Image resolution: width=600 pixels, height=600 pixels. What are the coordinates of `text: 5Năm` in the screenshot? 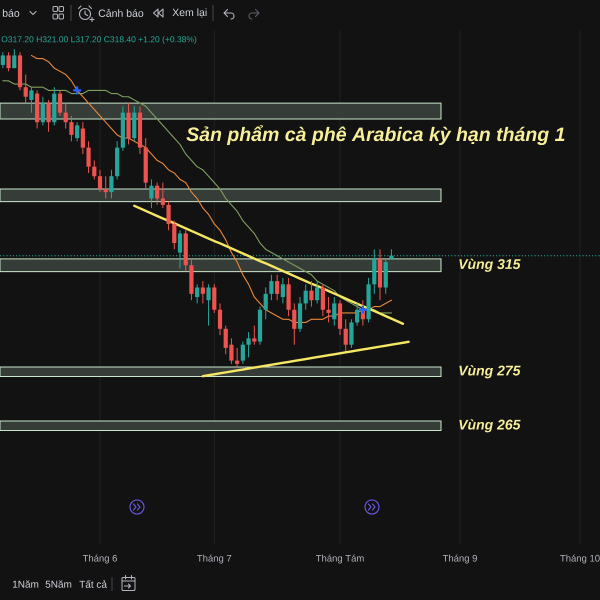 It's located at (59, 584).